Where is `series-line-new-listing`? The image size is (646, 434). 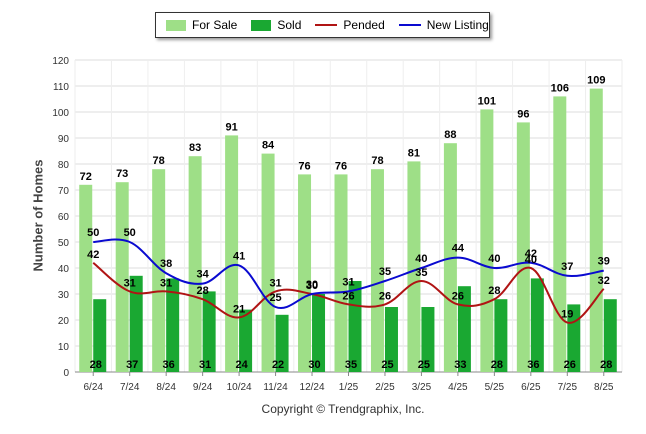
series-line-new-listing is located at coordinates (348, 274).